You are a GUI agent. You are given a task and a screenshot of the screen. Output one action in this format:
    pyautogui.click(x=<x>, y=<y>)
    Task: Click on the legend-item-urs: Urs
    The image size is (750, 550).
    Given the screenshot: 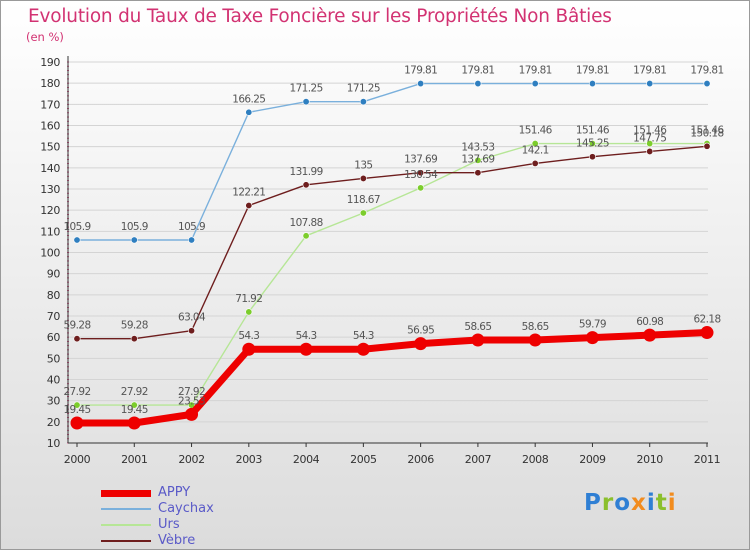 What is the action you would take?
    pyautogui.click(x=201, y=525)
    